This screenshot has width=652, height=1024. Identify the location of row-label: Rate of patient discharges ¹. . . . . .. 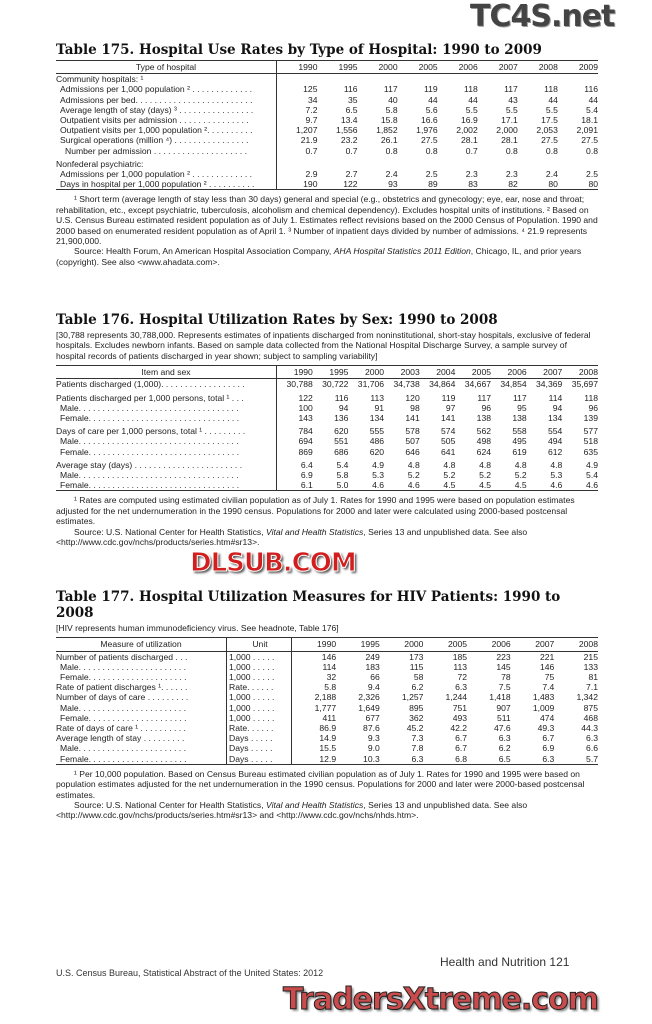
(141, 687).